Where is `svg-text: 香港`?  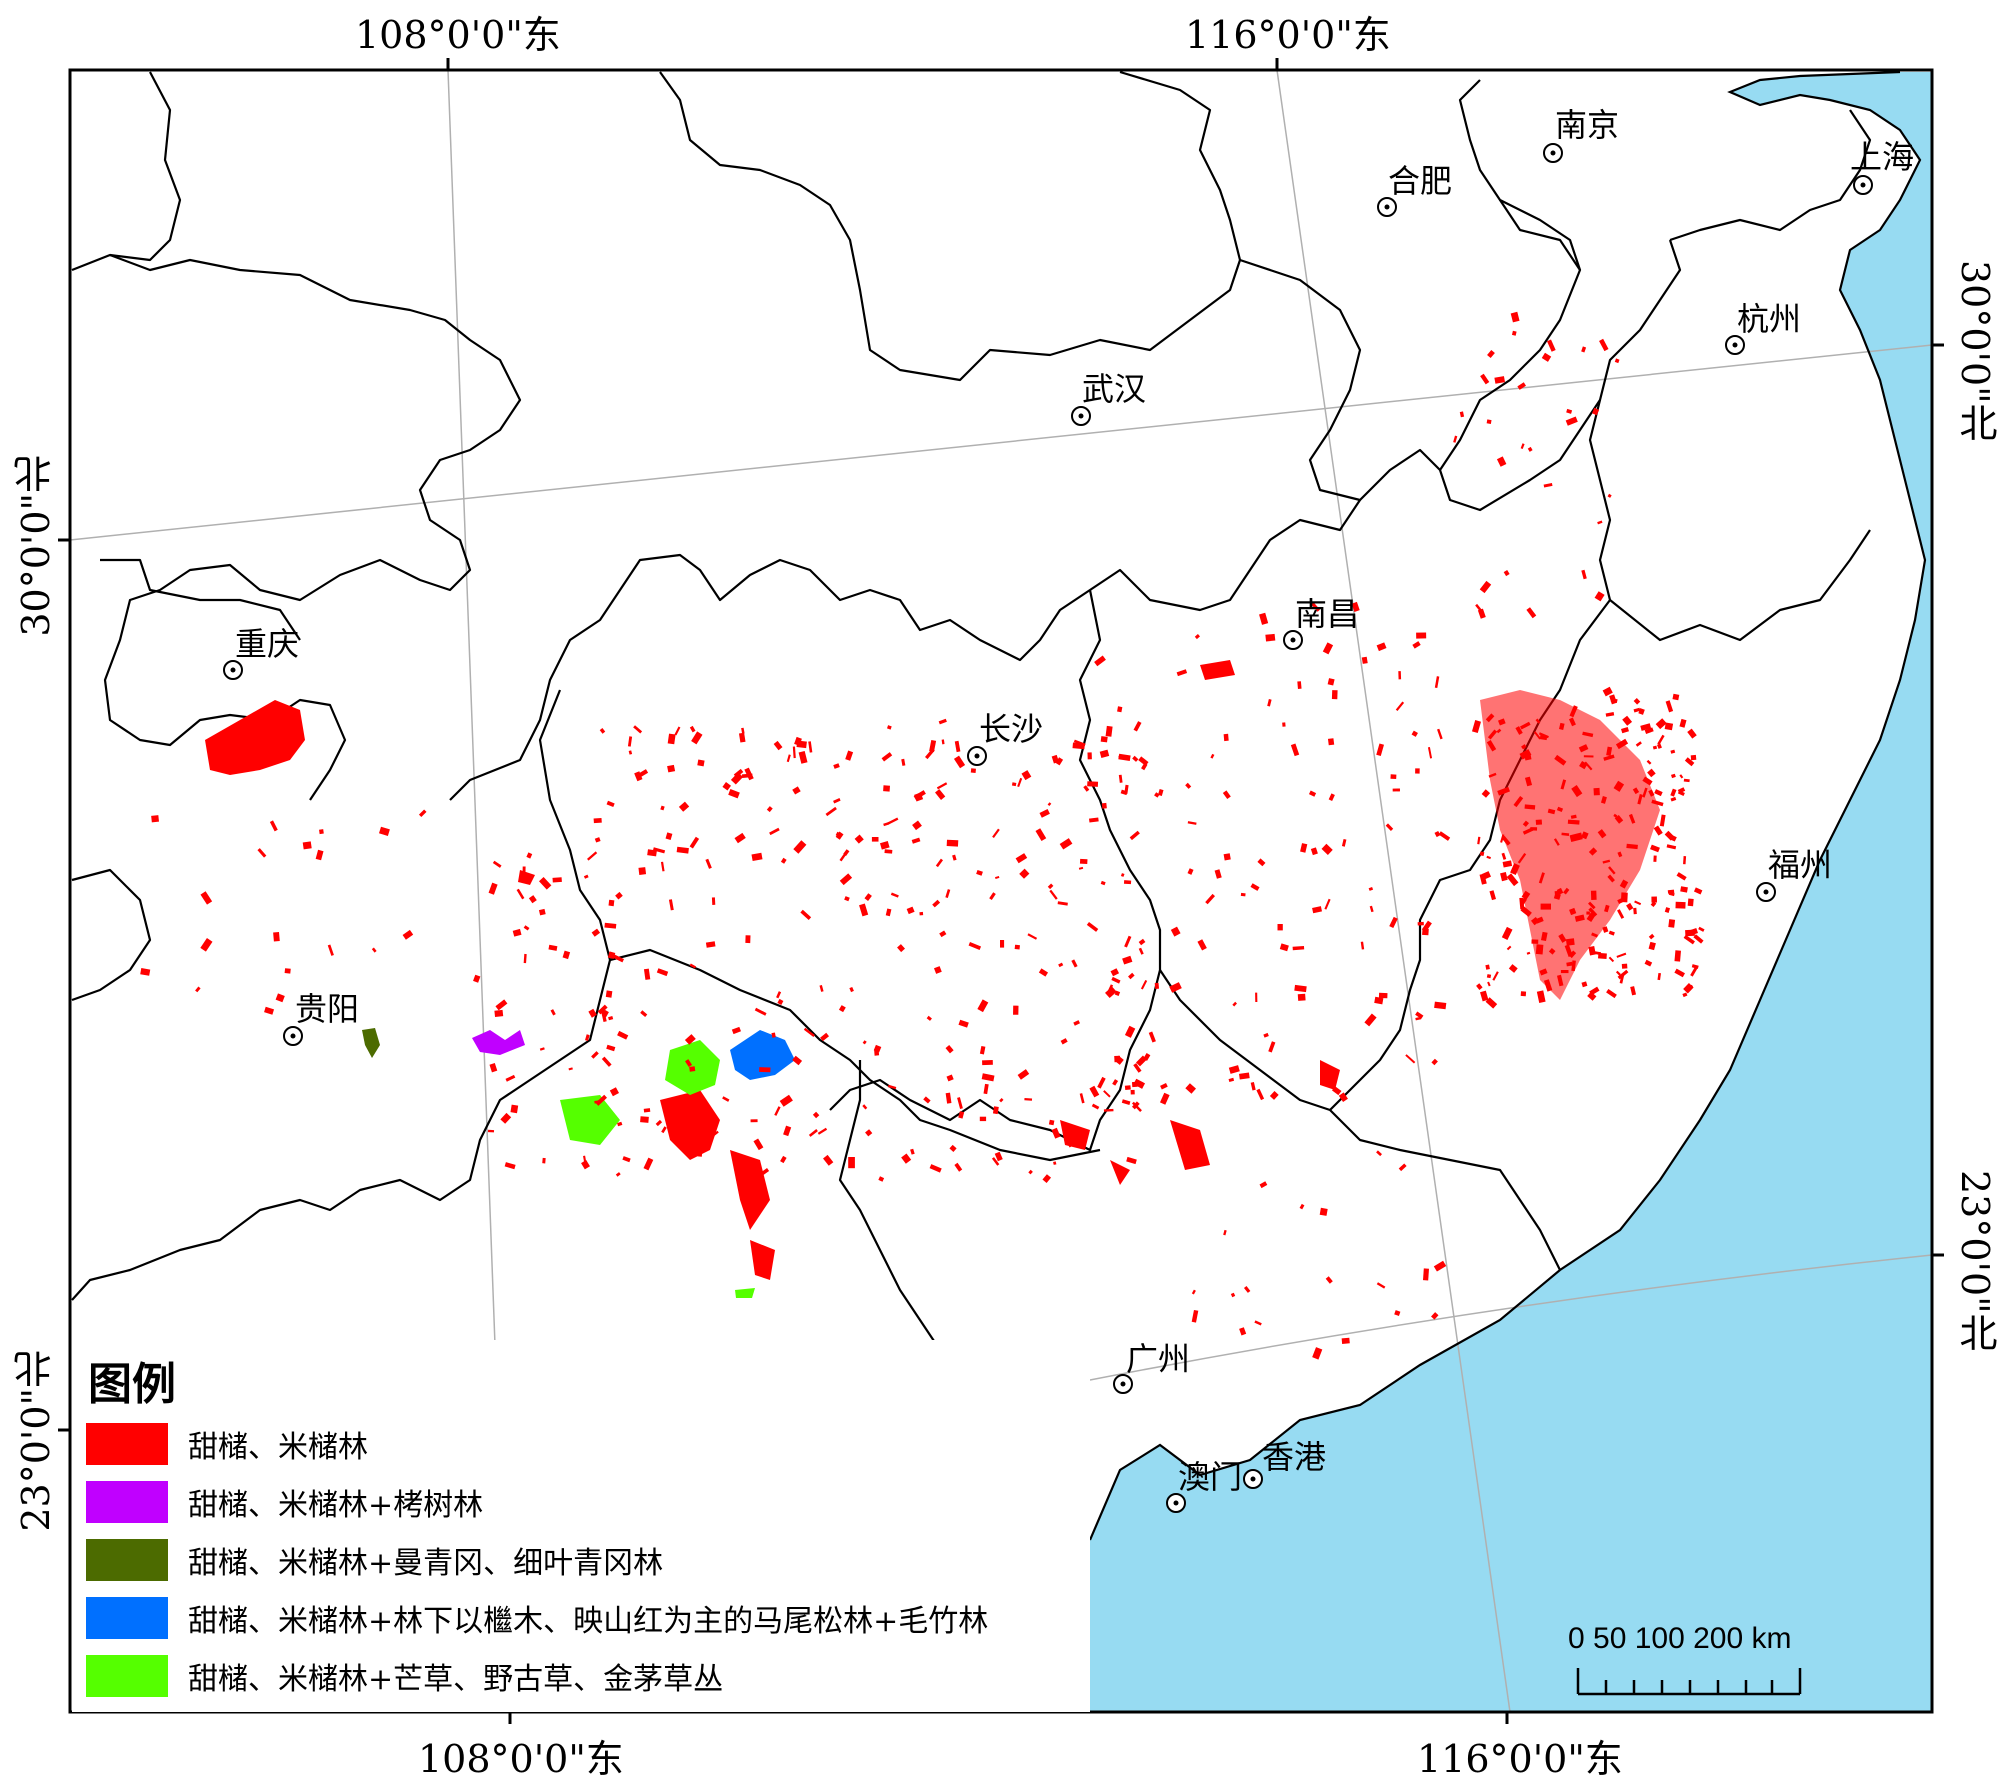
svg-text: 香港 is located at coordinates (1294, 1457).